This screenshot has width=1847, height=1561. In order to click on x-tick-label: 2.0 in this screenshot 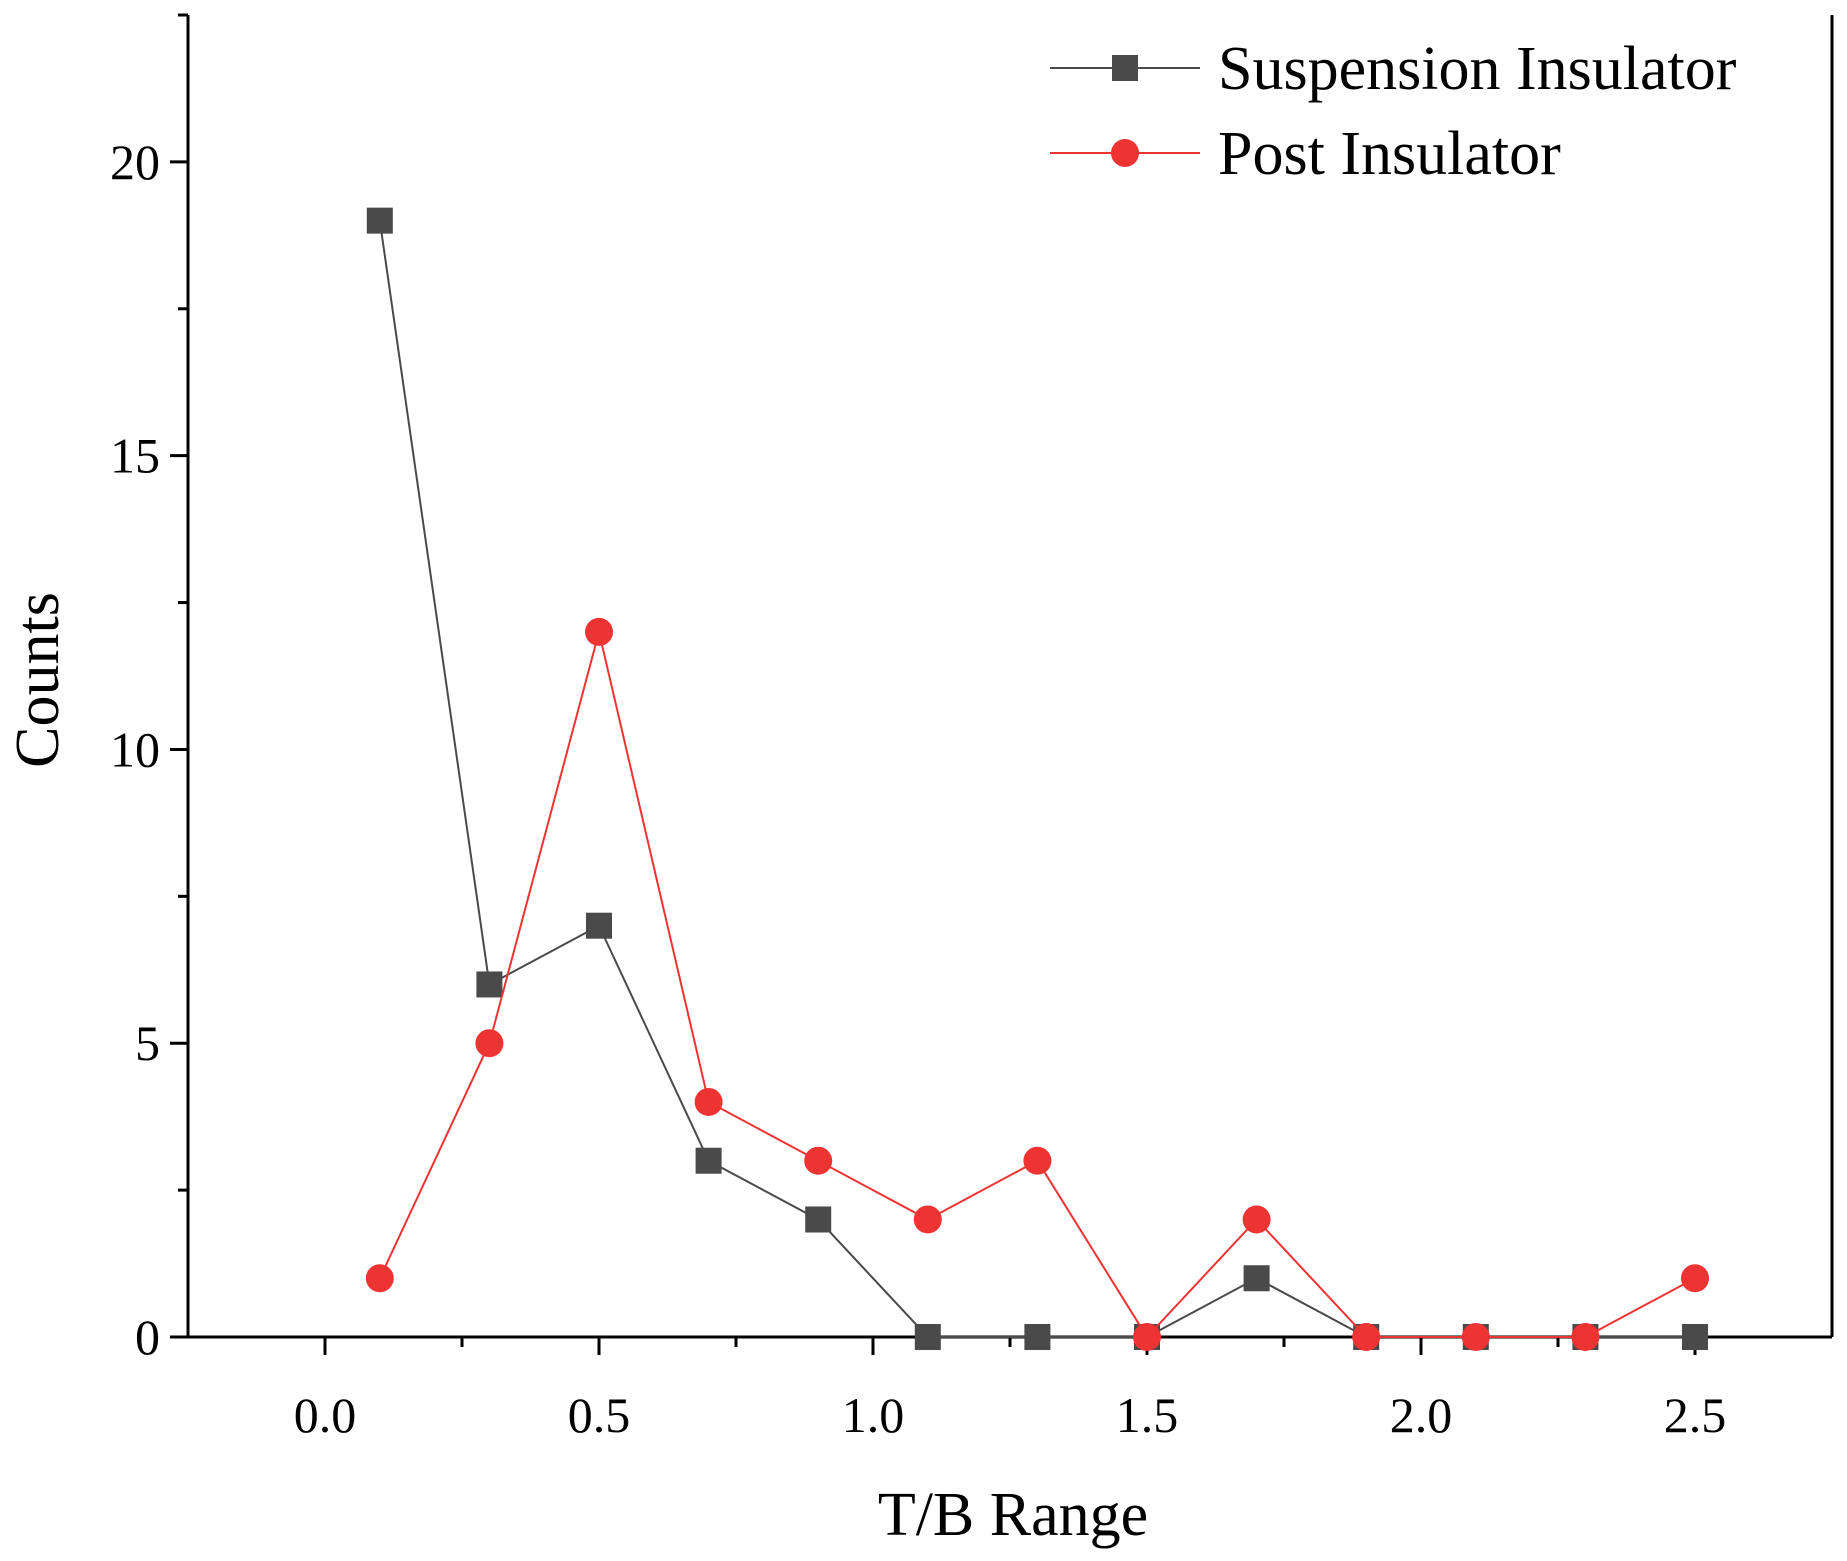, I will do `click(1421, 1415)`.